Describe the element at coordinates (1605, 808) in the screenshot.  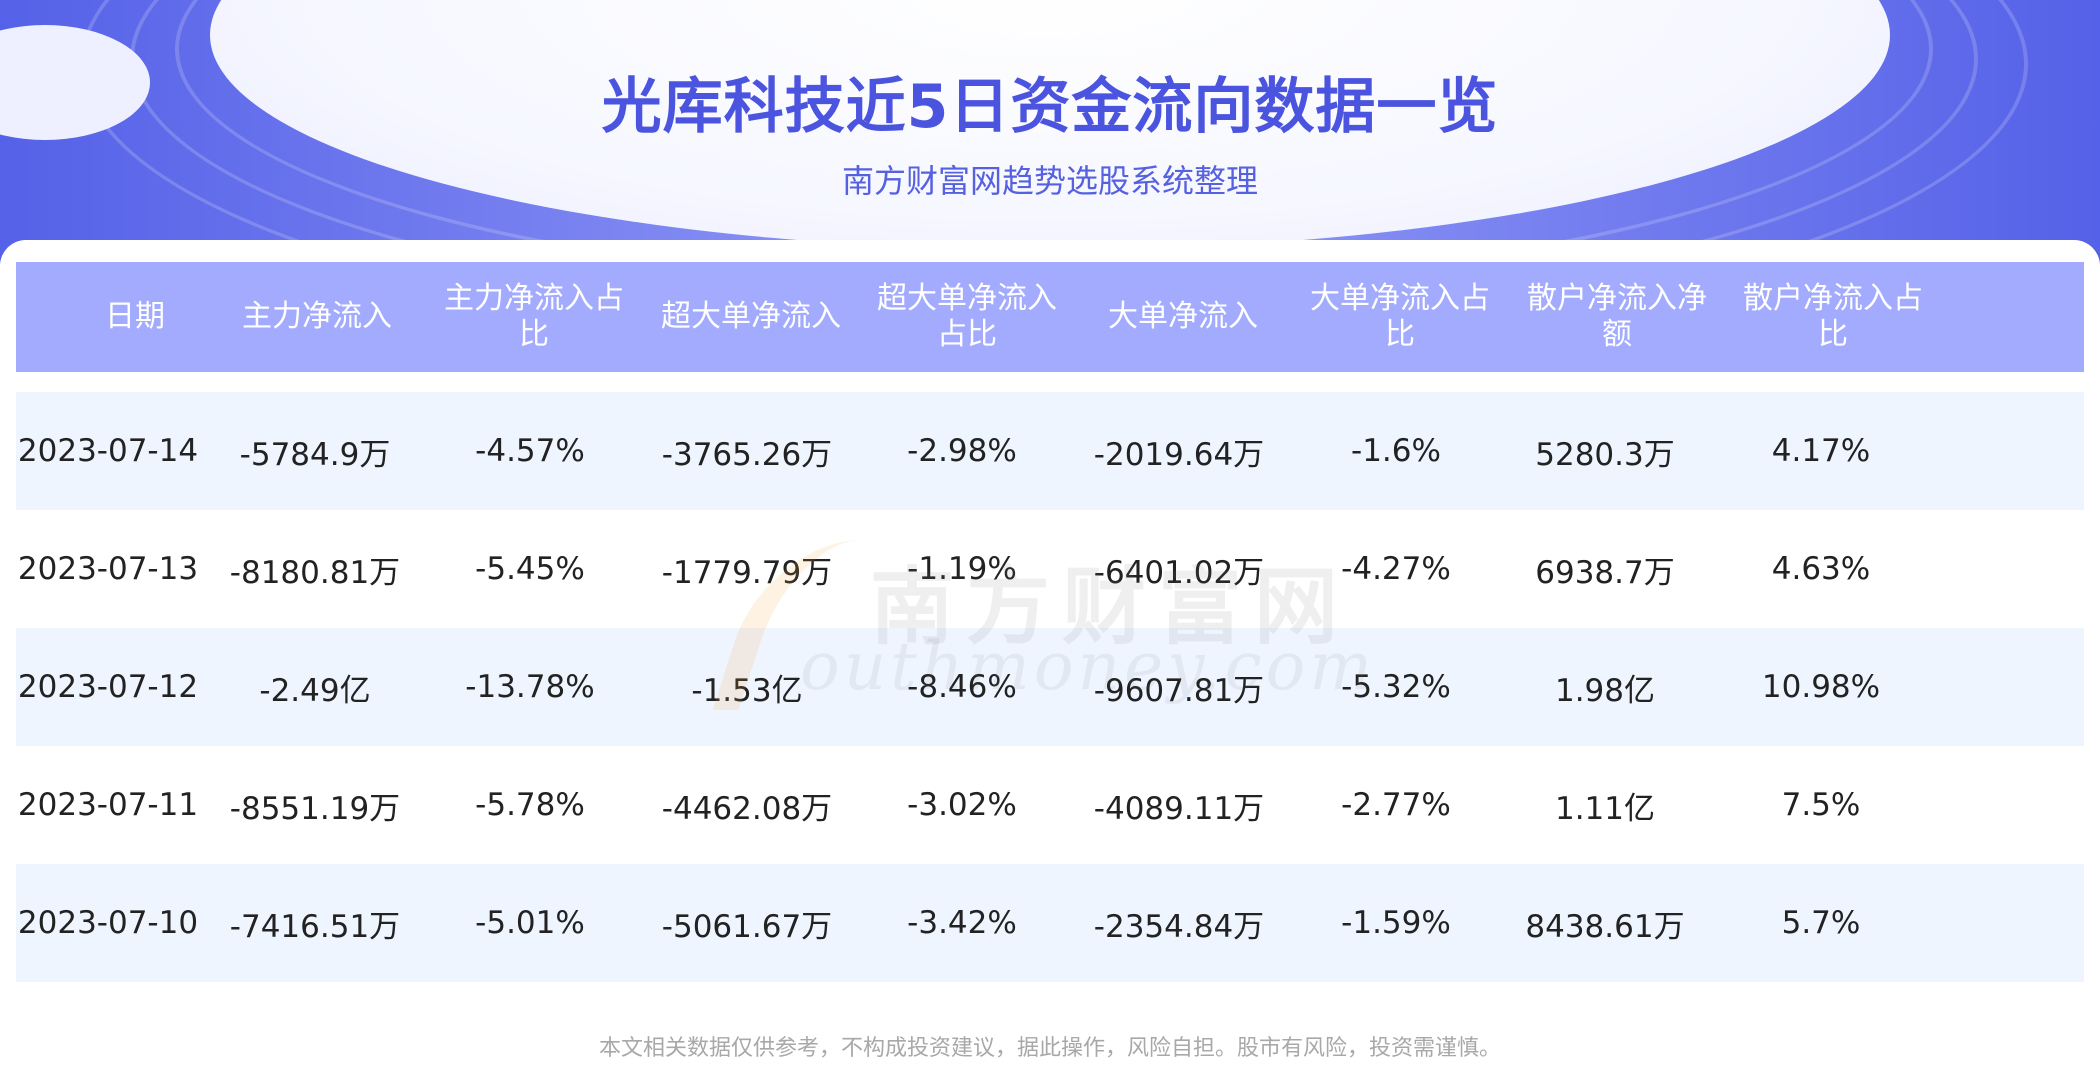
I see `cell-retail-inflow: 1.11亿` at that location.